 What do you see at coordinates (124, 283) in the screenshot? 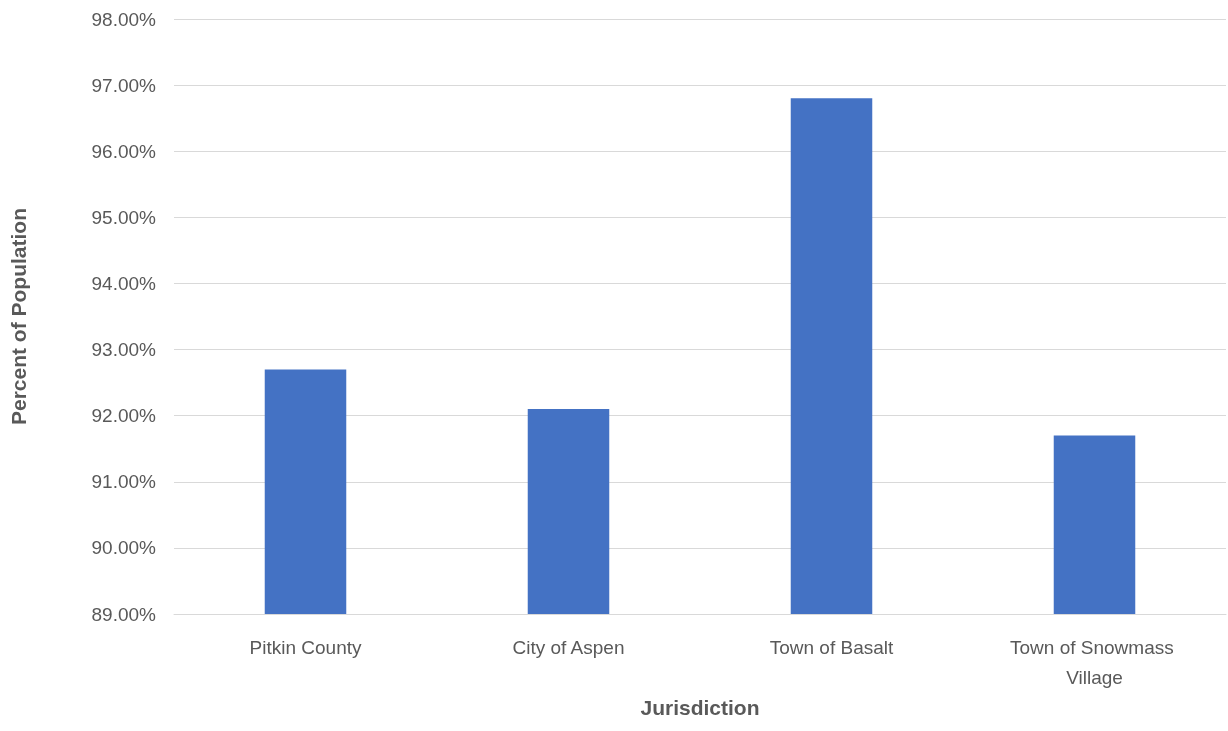
I see `y-tick-label: 94.00%` at bounding box center [124, 283].